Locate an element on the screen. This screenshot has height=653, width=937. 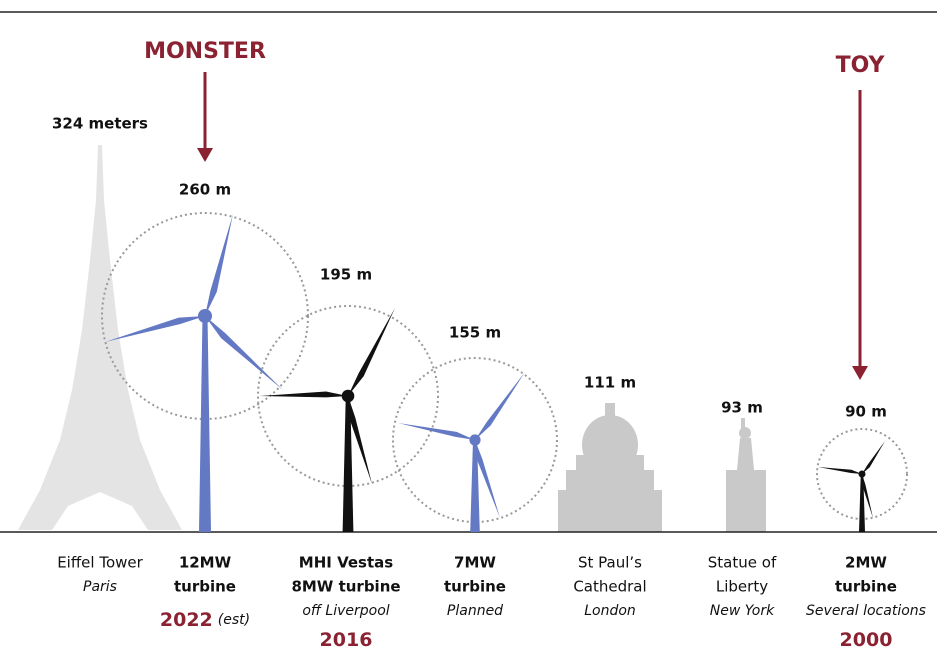
year: 2022 is located at coordinates (186, 620).